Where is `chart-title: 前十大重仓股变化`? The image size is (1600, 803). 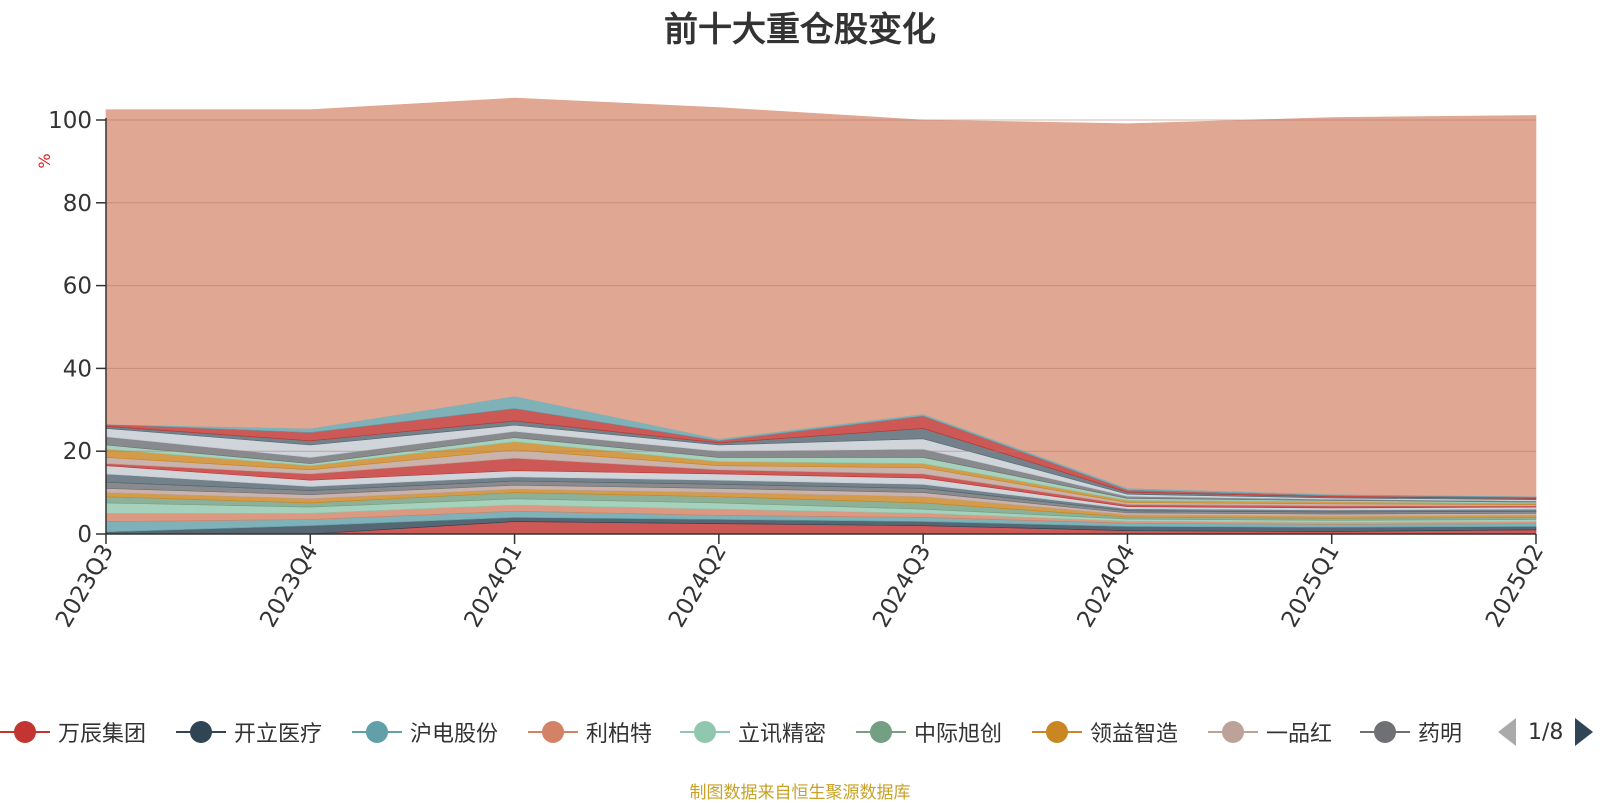
chart-title: 前十大重仓股变化 is located at coordinates (800, 30).